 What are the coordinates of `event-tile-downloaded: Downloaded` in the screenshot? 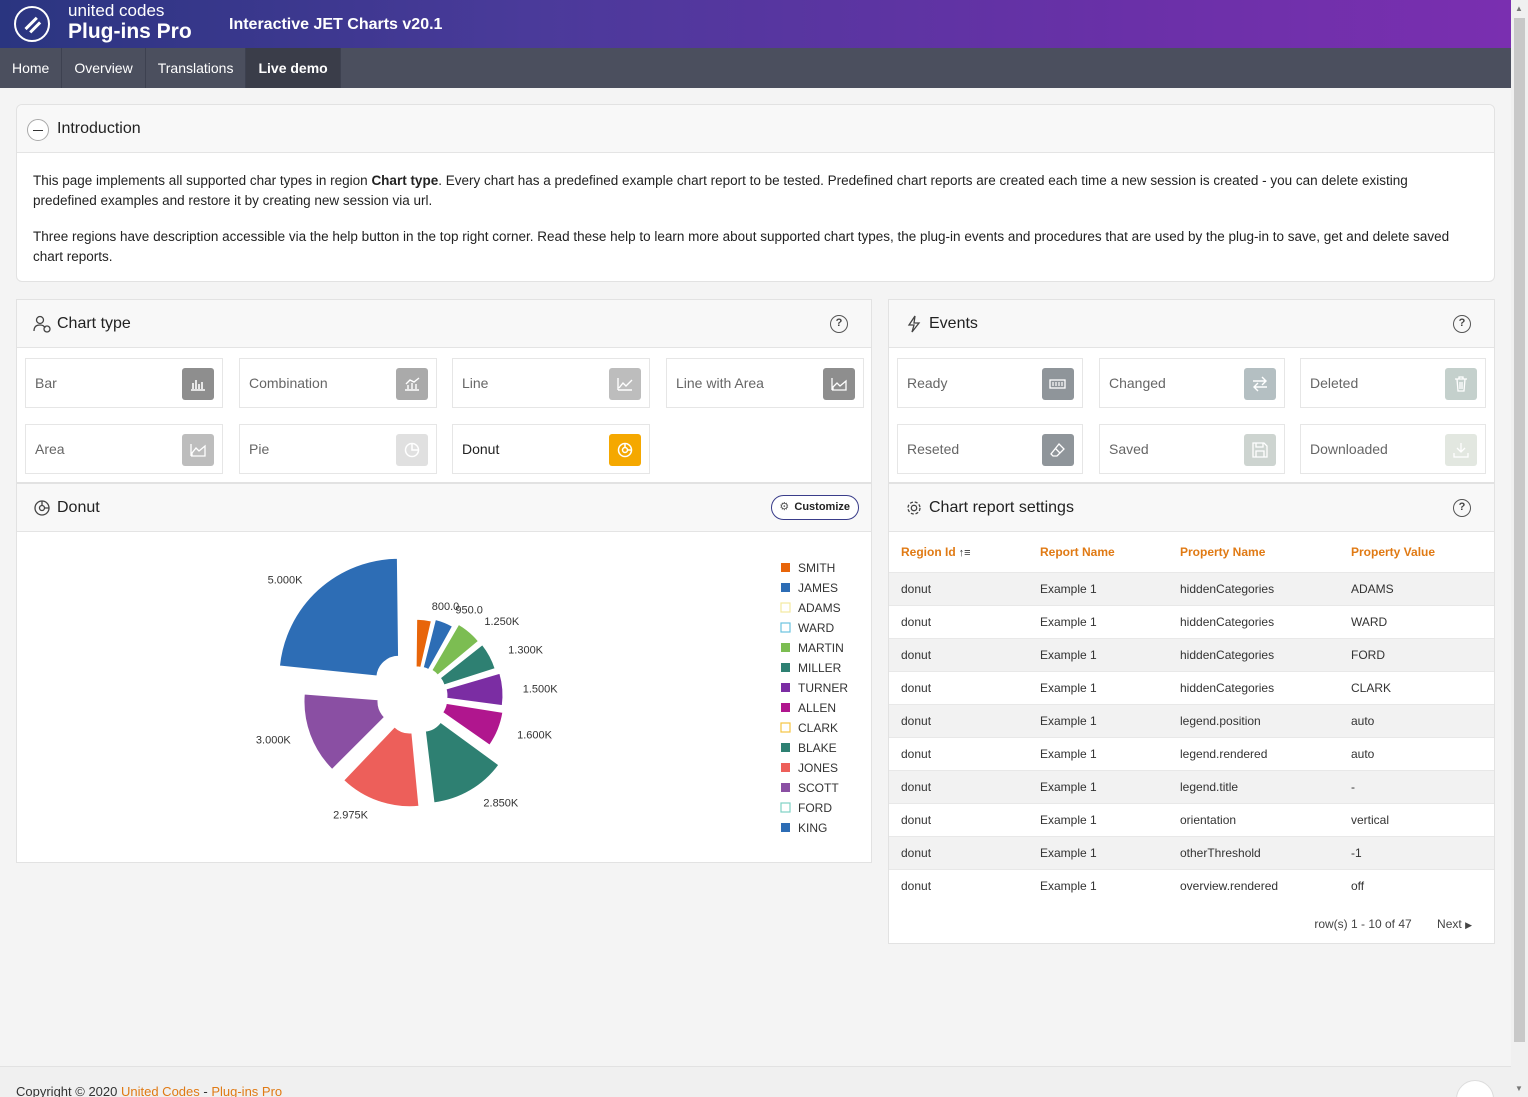 It's located at (1393, 449).